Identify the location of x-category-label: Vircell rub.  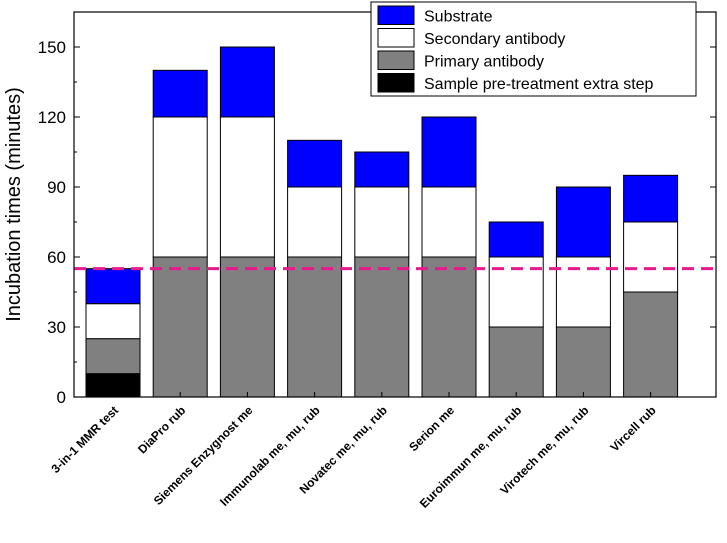
(632, 428).